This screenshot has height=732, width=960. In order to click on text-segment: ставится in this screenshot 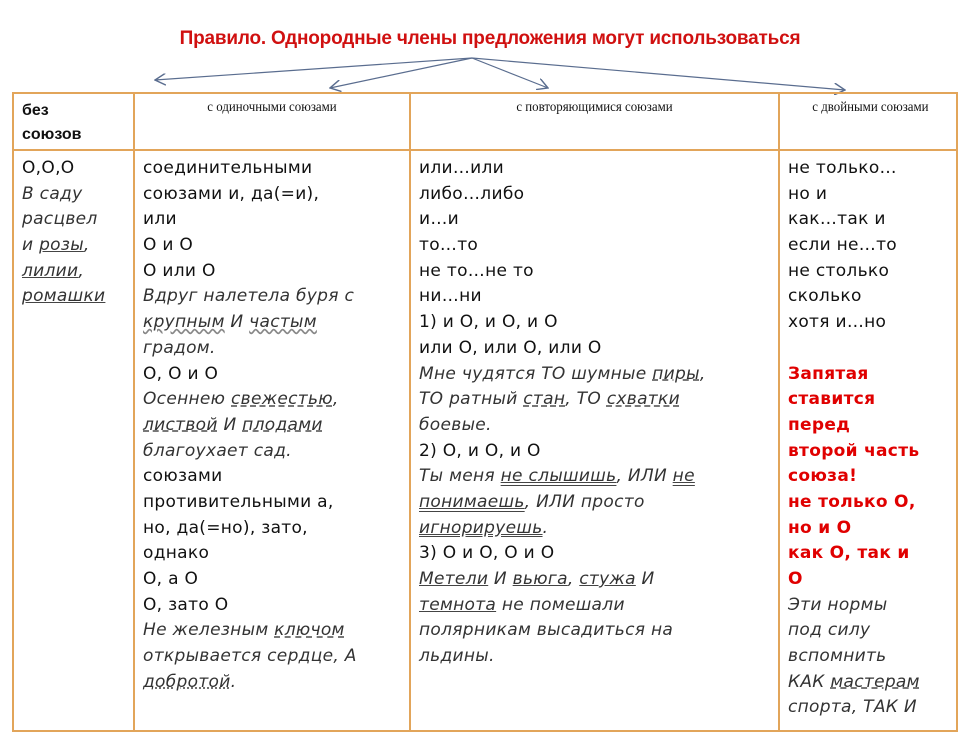, I will do `click(832, 399)`.